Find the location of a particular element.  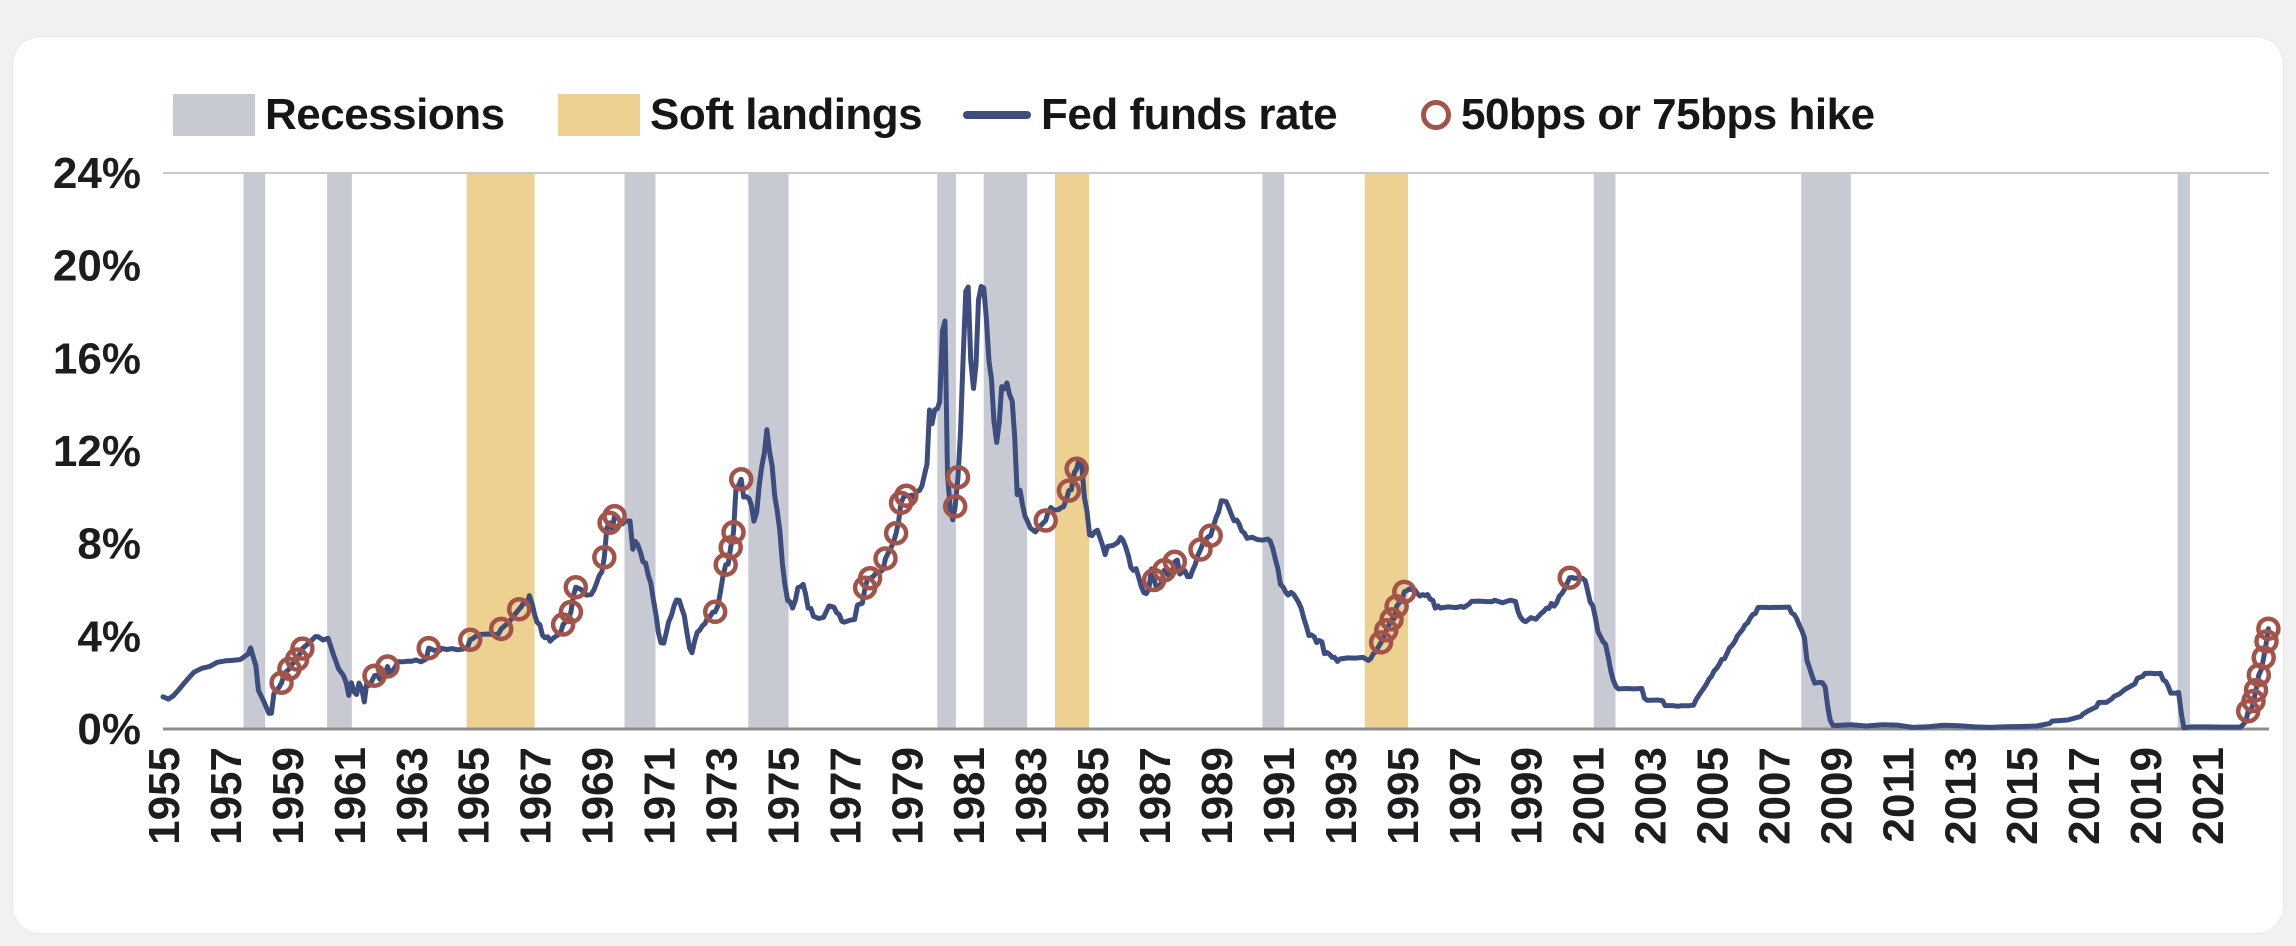

x-tick-label: 1957 is located at coordinates (226, 796).